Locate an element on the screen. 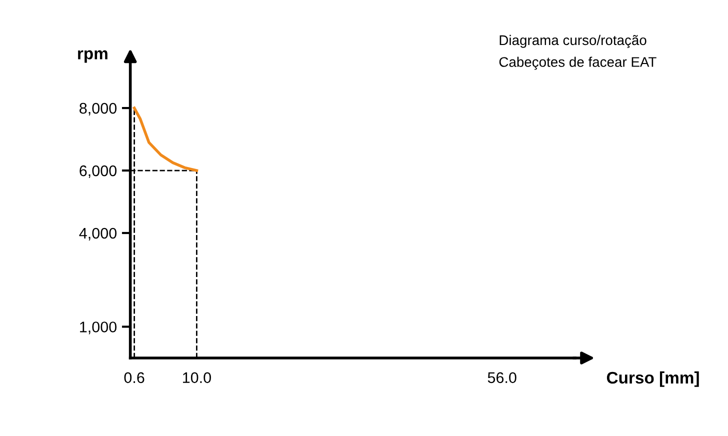  chart-title: Diagrama curso/rotação is located at coordinates (573, 41).